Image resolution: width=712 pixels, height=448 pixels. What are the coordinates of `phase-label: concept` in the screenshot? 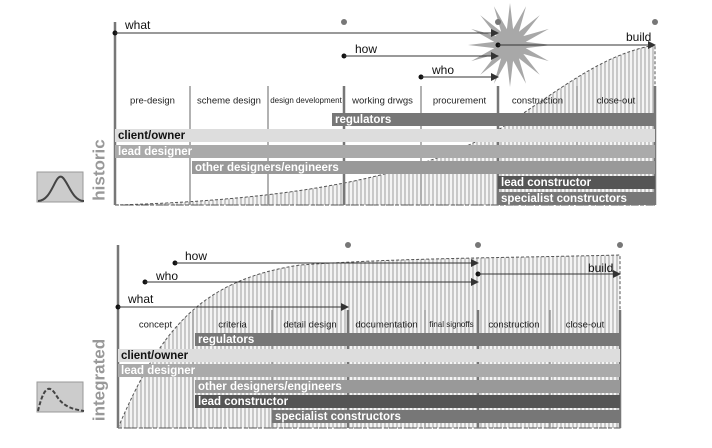 It's located at (156, 325).